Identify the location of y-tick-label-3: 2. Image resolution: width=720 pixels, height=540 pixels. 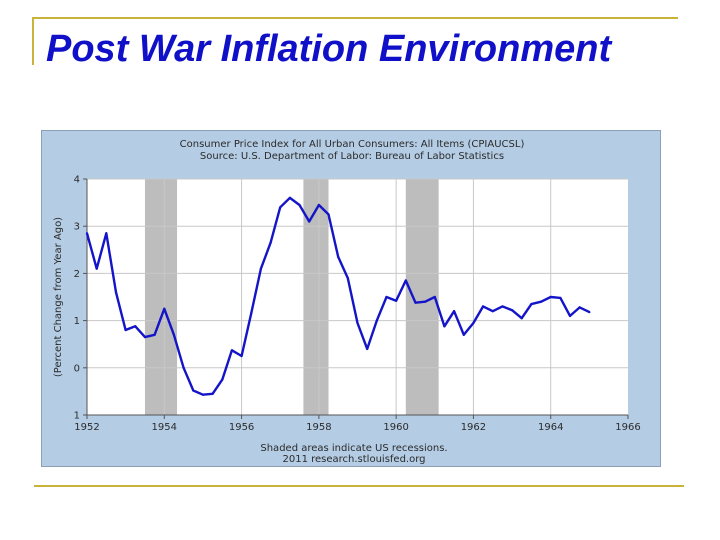
(77, 274).